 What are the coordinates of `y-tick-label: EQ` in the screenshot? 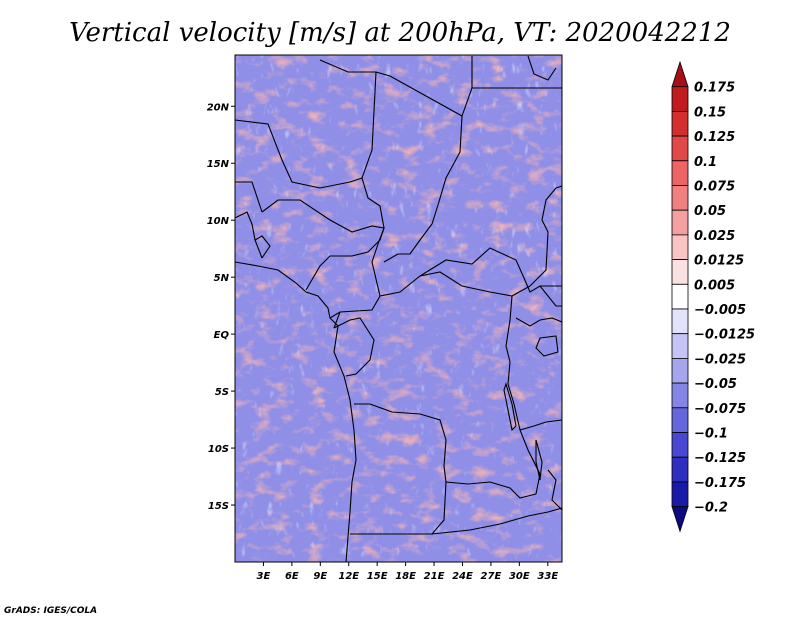 It's located at (222, 335).